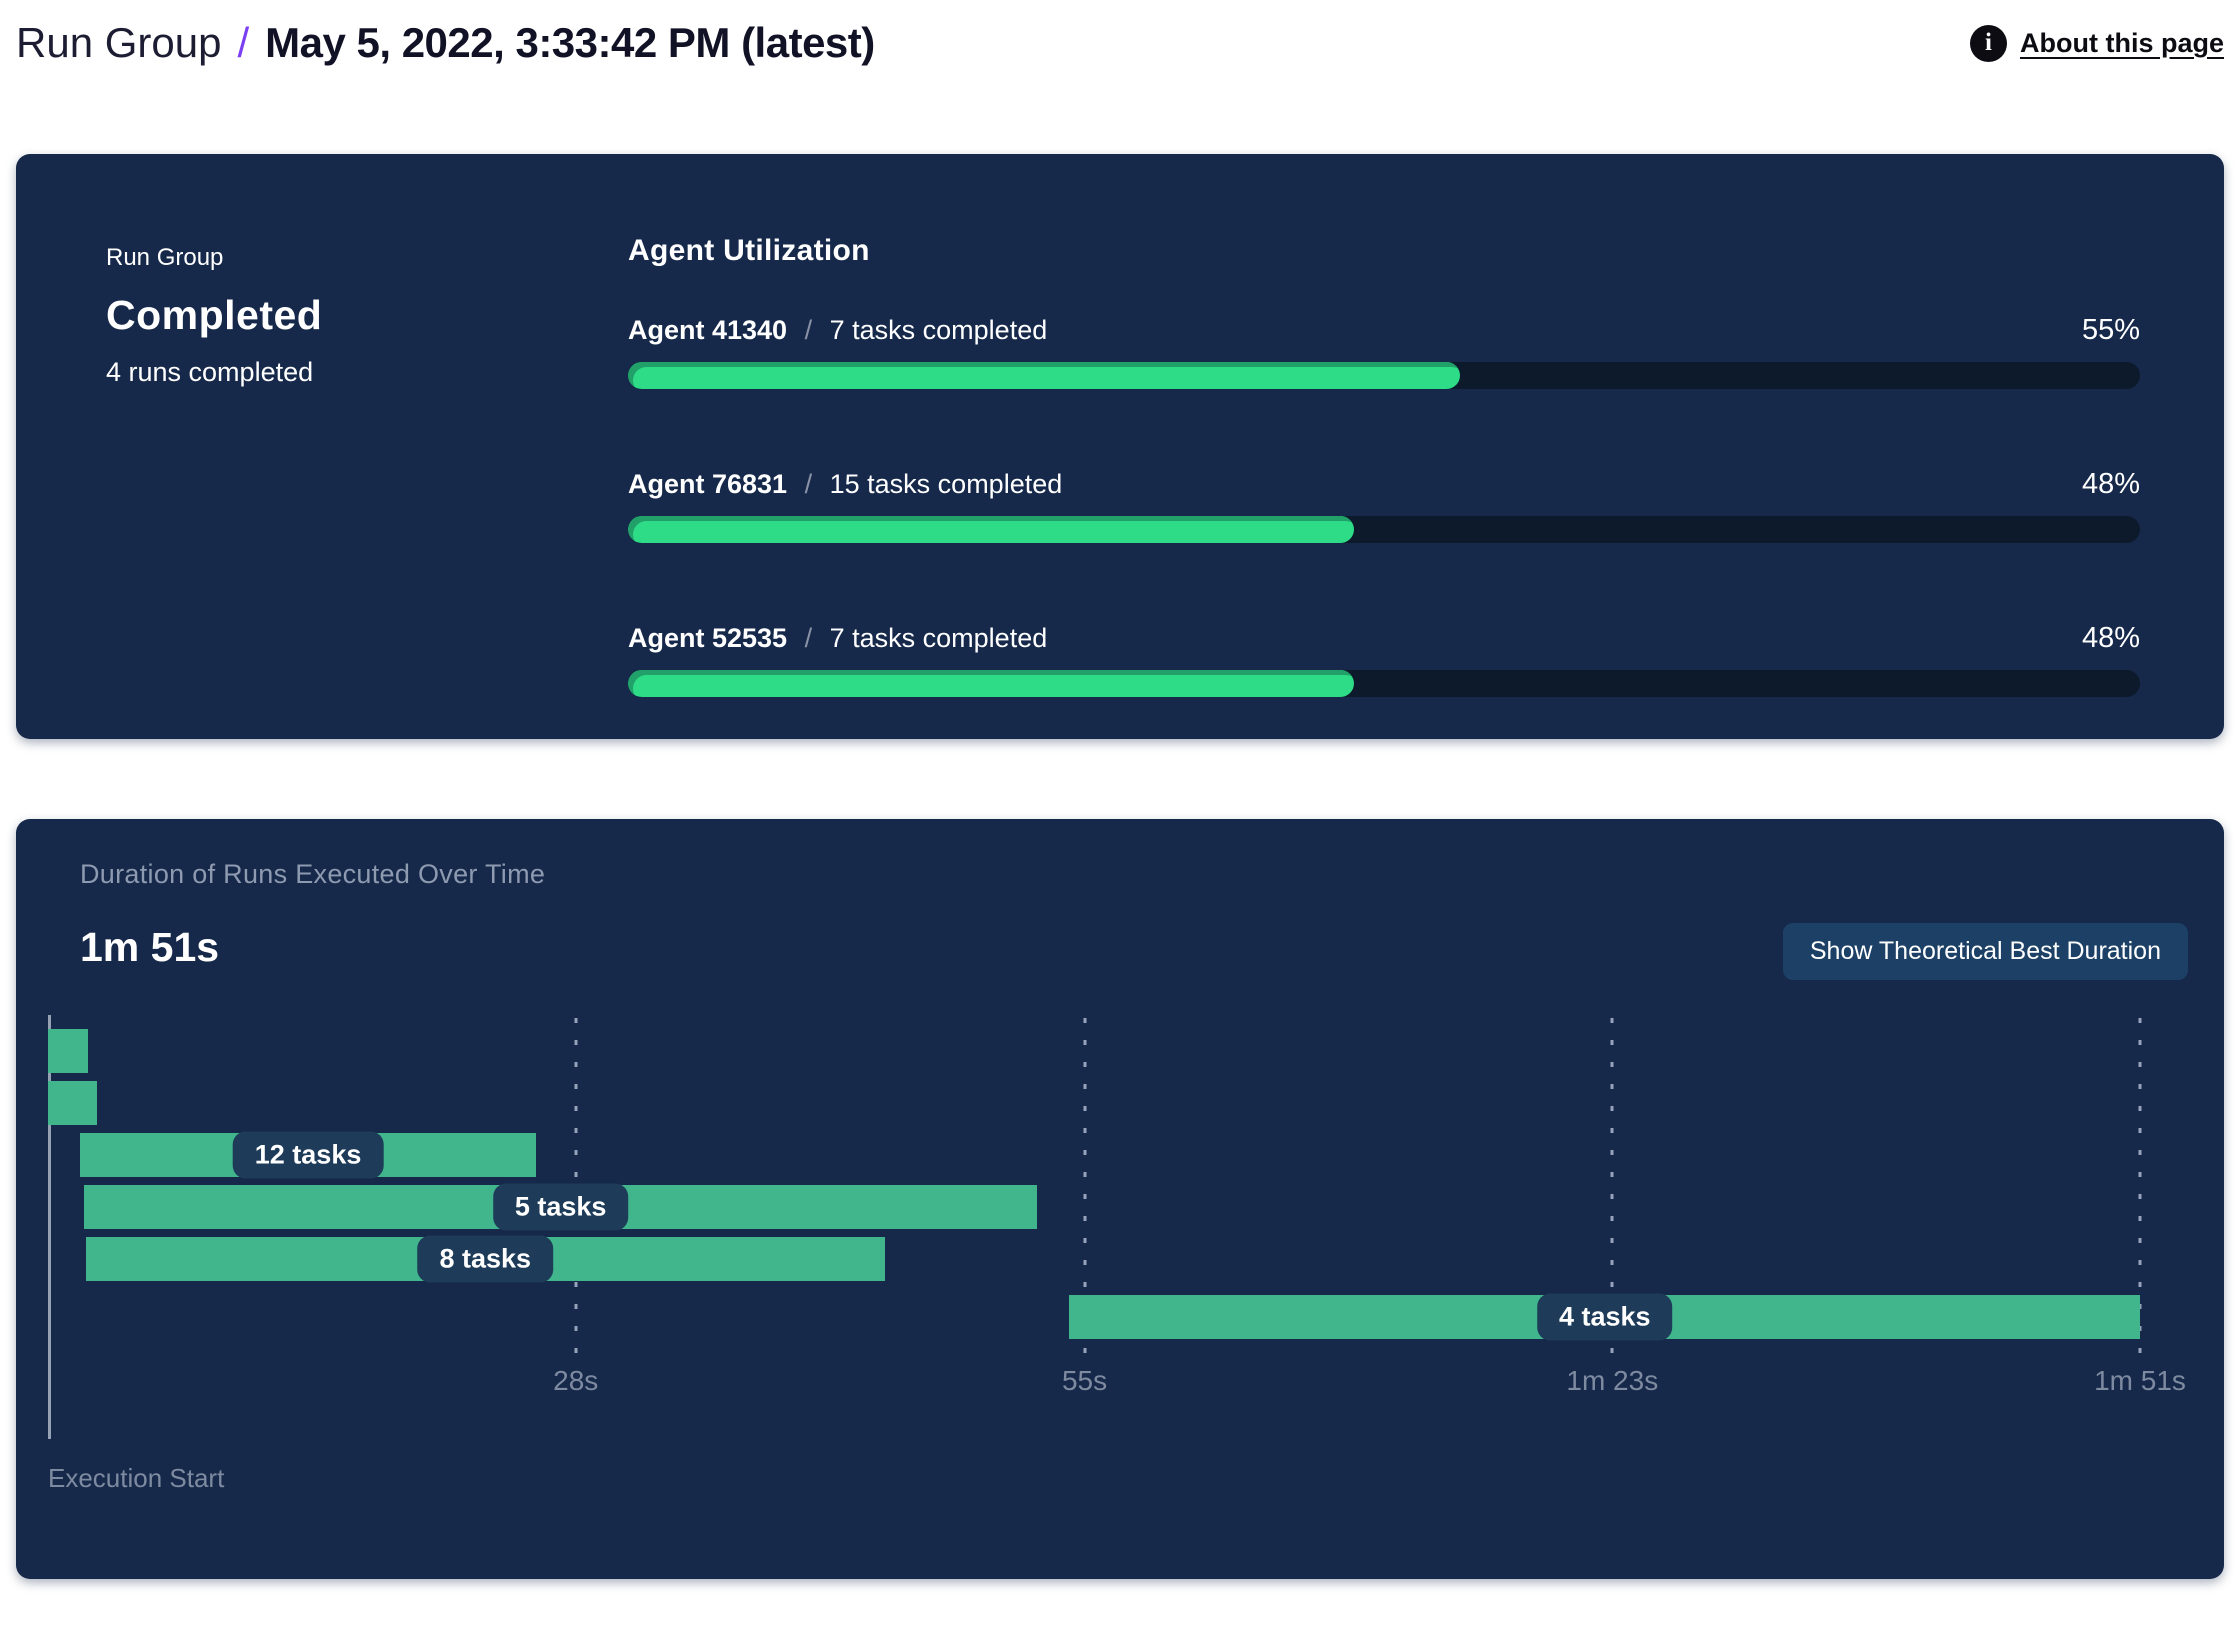  Describe the element at coordinates (749, 250) in the screenshot. I see `agent-utilization-title: Agent Utilization` at that location.